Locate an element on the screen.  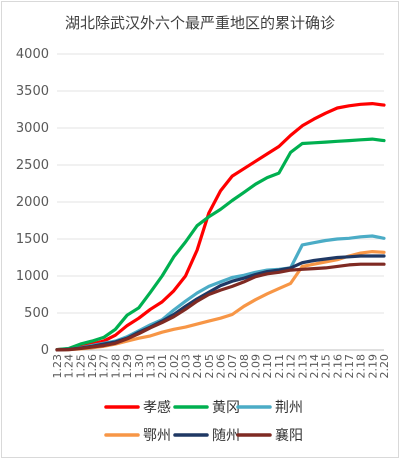
x-tick-label: 2.01 is located at coordinates (162, 366).